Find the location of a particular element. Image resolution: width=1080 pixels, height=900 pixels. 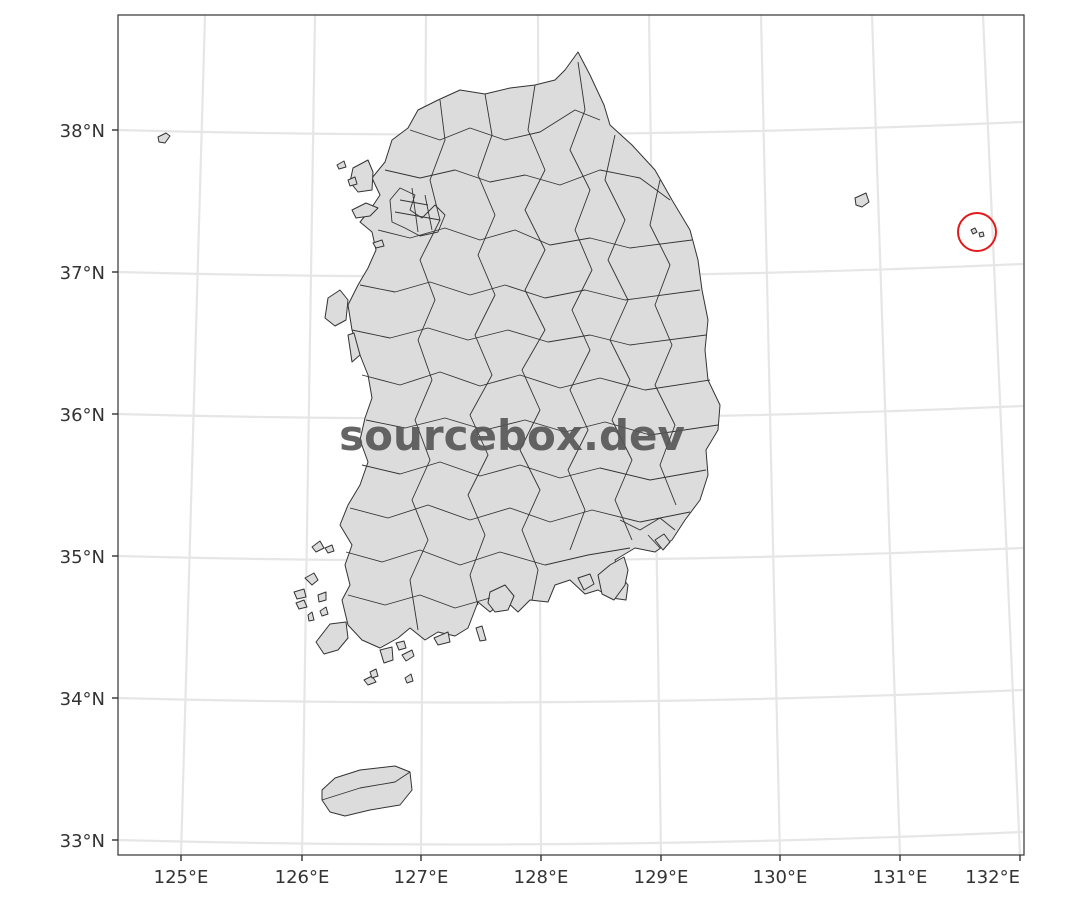

parallel-34N is located at coordinates (570, 696).